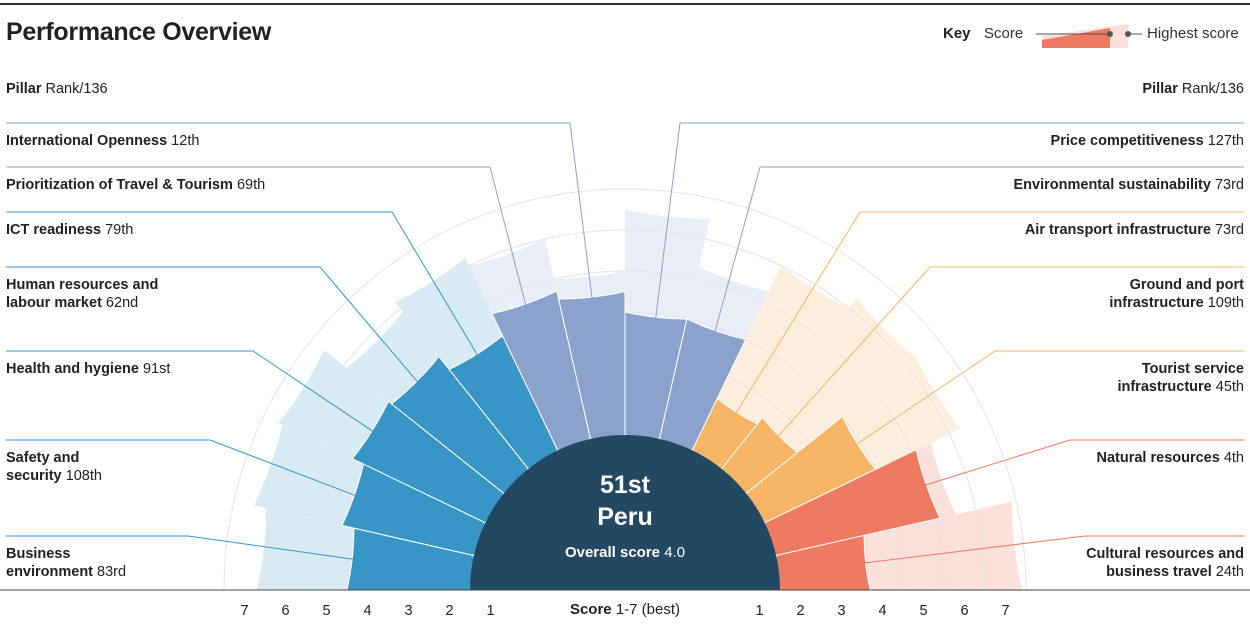  Describe the element at coordinates (625, 485) in the screenshot. I see `center-rank: 51st` at that location.